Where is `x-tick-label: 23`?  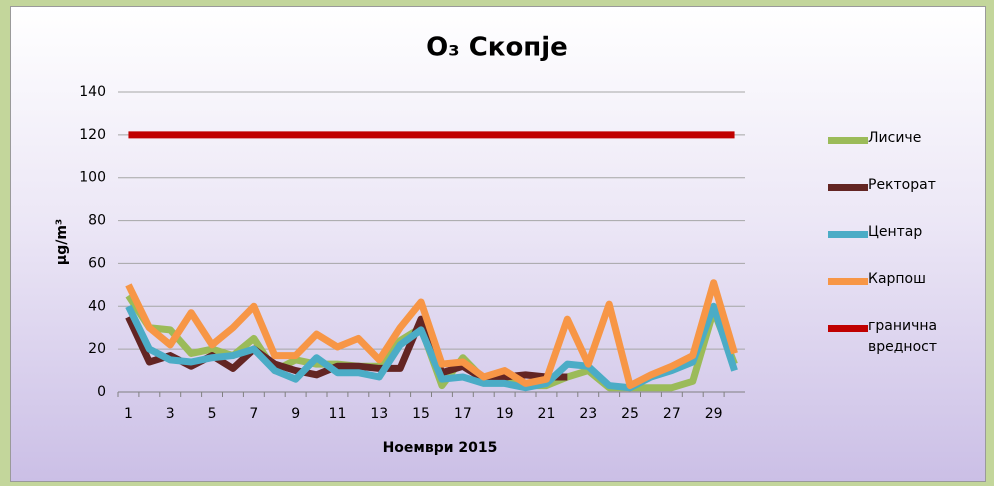 x-tick-label: 23 is located at coordinates (588, 414).